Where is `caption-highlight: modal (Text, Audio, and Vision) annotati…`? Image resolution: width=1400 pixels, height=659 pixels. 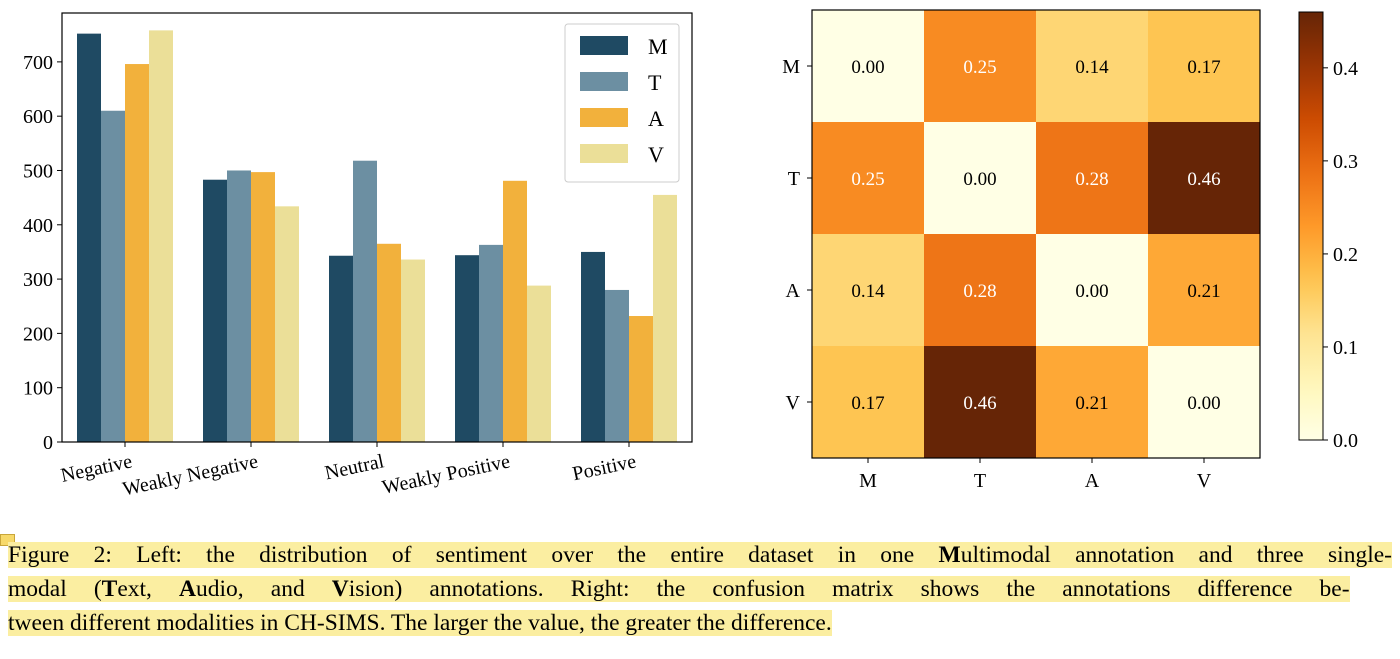 caption-highlight: modal (Text, Audio, and Vision) annotati… is located at coordinates (679, 589).